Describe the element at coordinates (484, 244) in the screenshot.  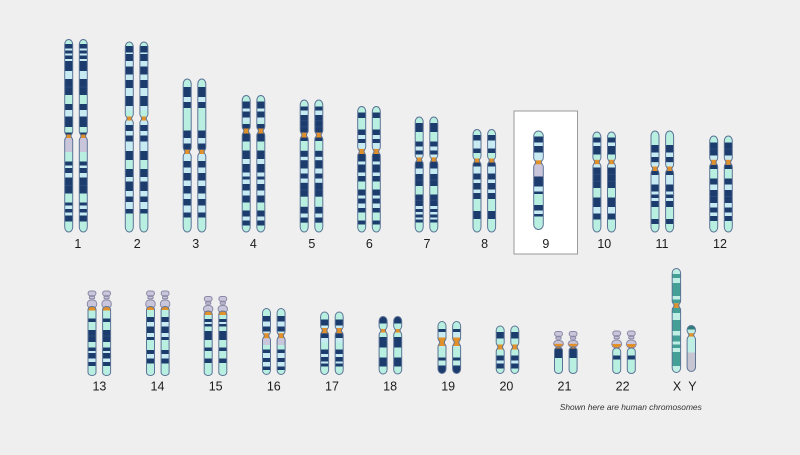
I see `svg-text: 8` at that location.